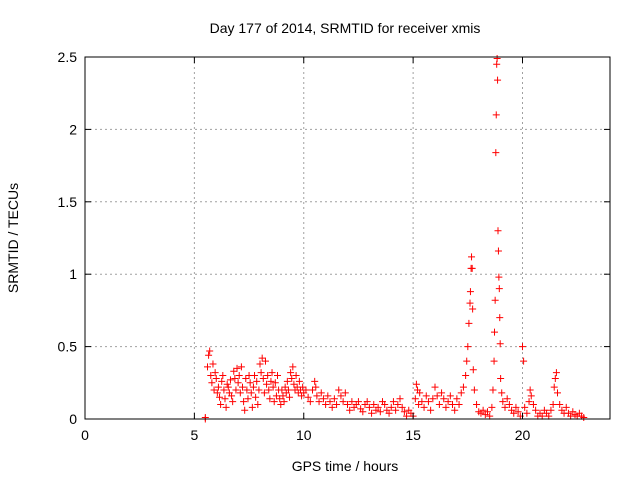  What do you see at coordinates (304, 435) in the screenshot?
I see `x-tick-label: 10` at bounding box center [304, 435].